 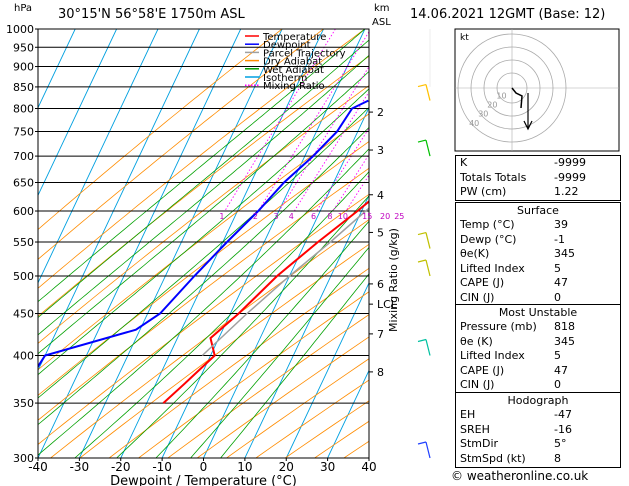 What do you see at coordinates (508, 14) in the screenshot?
I see `datetime-title: 14.06.2021 12GMT (Base: 12)` at bounding box center [508, 14].